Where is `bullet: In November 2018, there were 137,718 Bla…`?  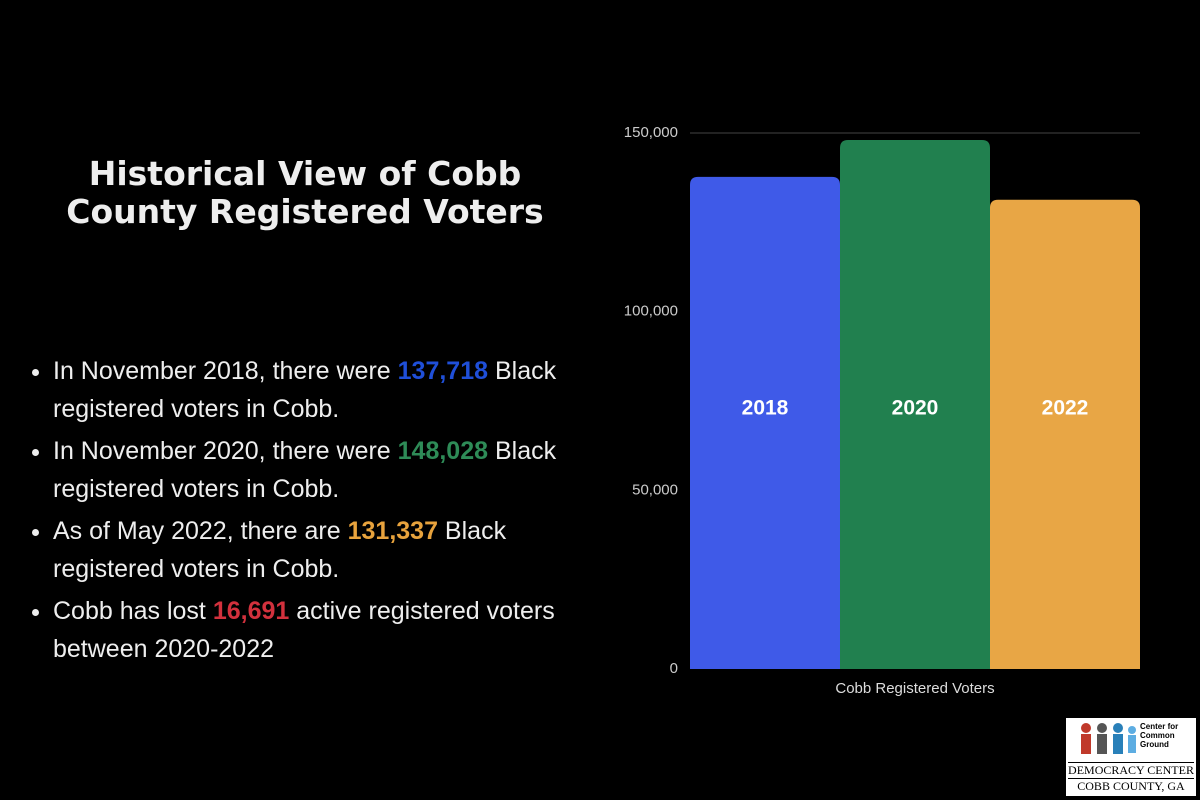 bullet: In November 2018, there were 137,718 Bla… is located at coordinates (333, 390).